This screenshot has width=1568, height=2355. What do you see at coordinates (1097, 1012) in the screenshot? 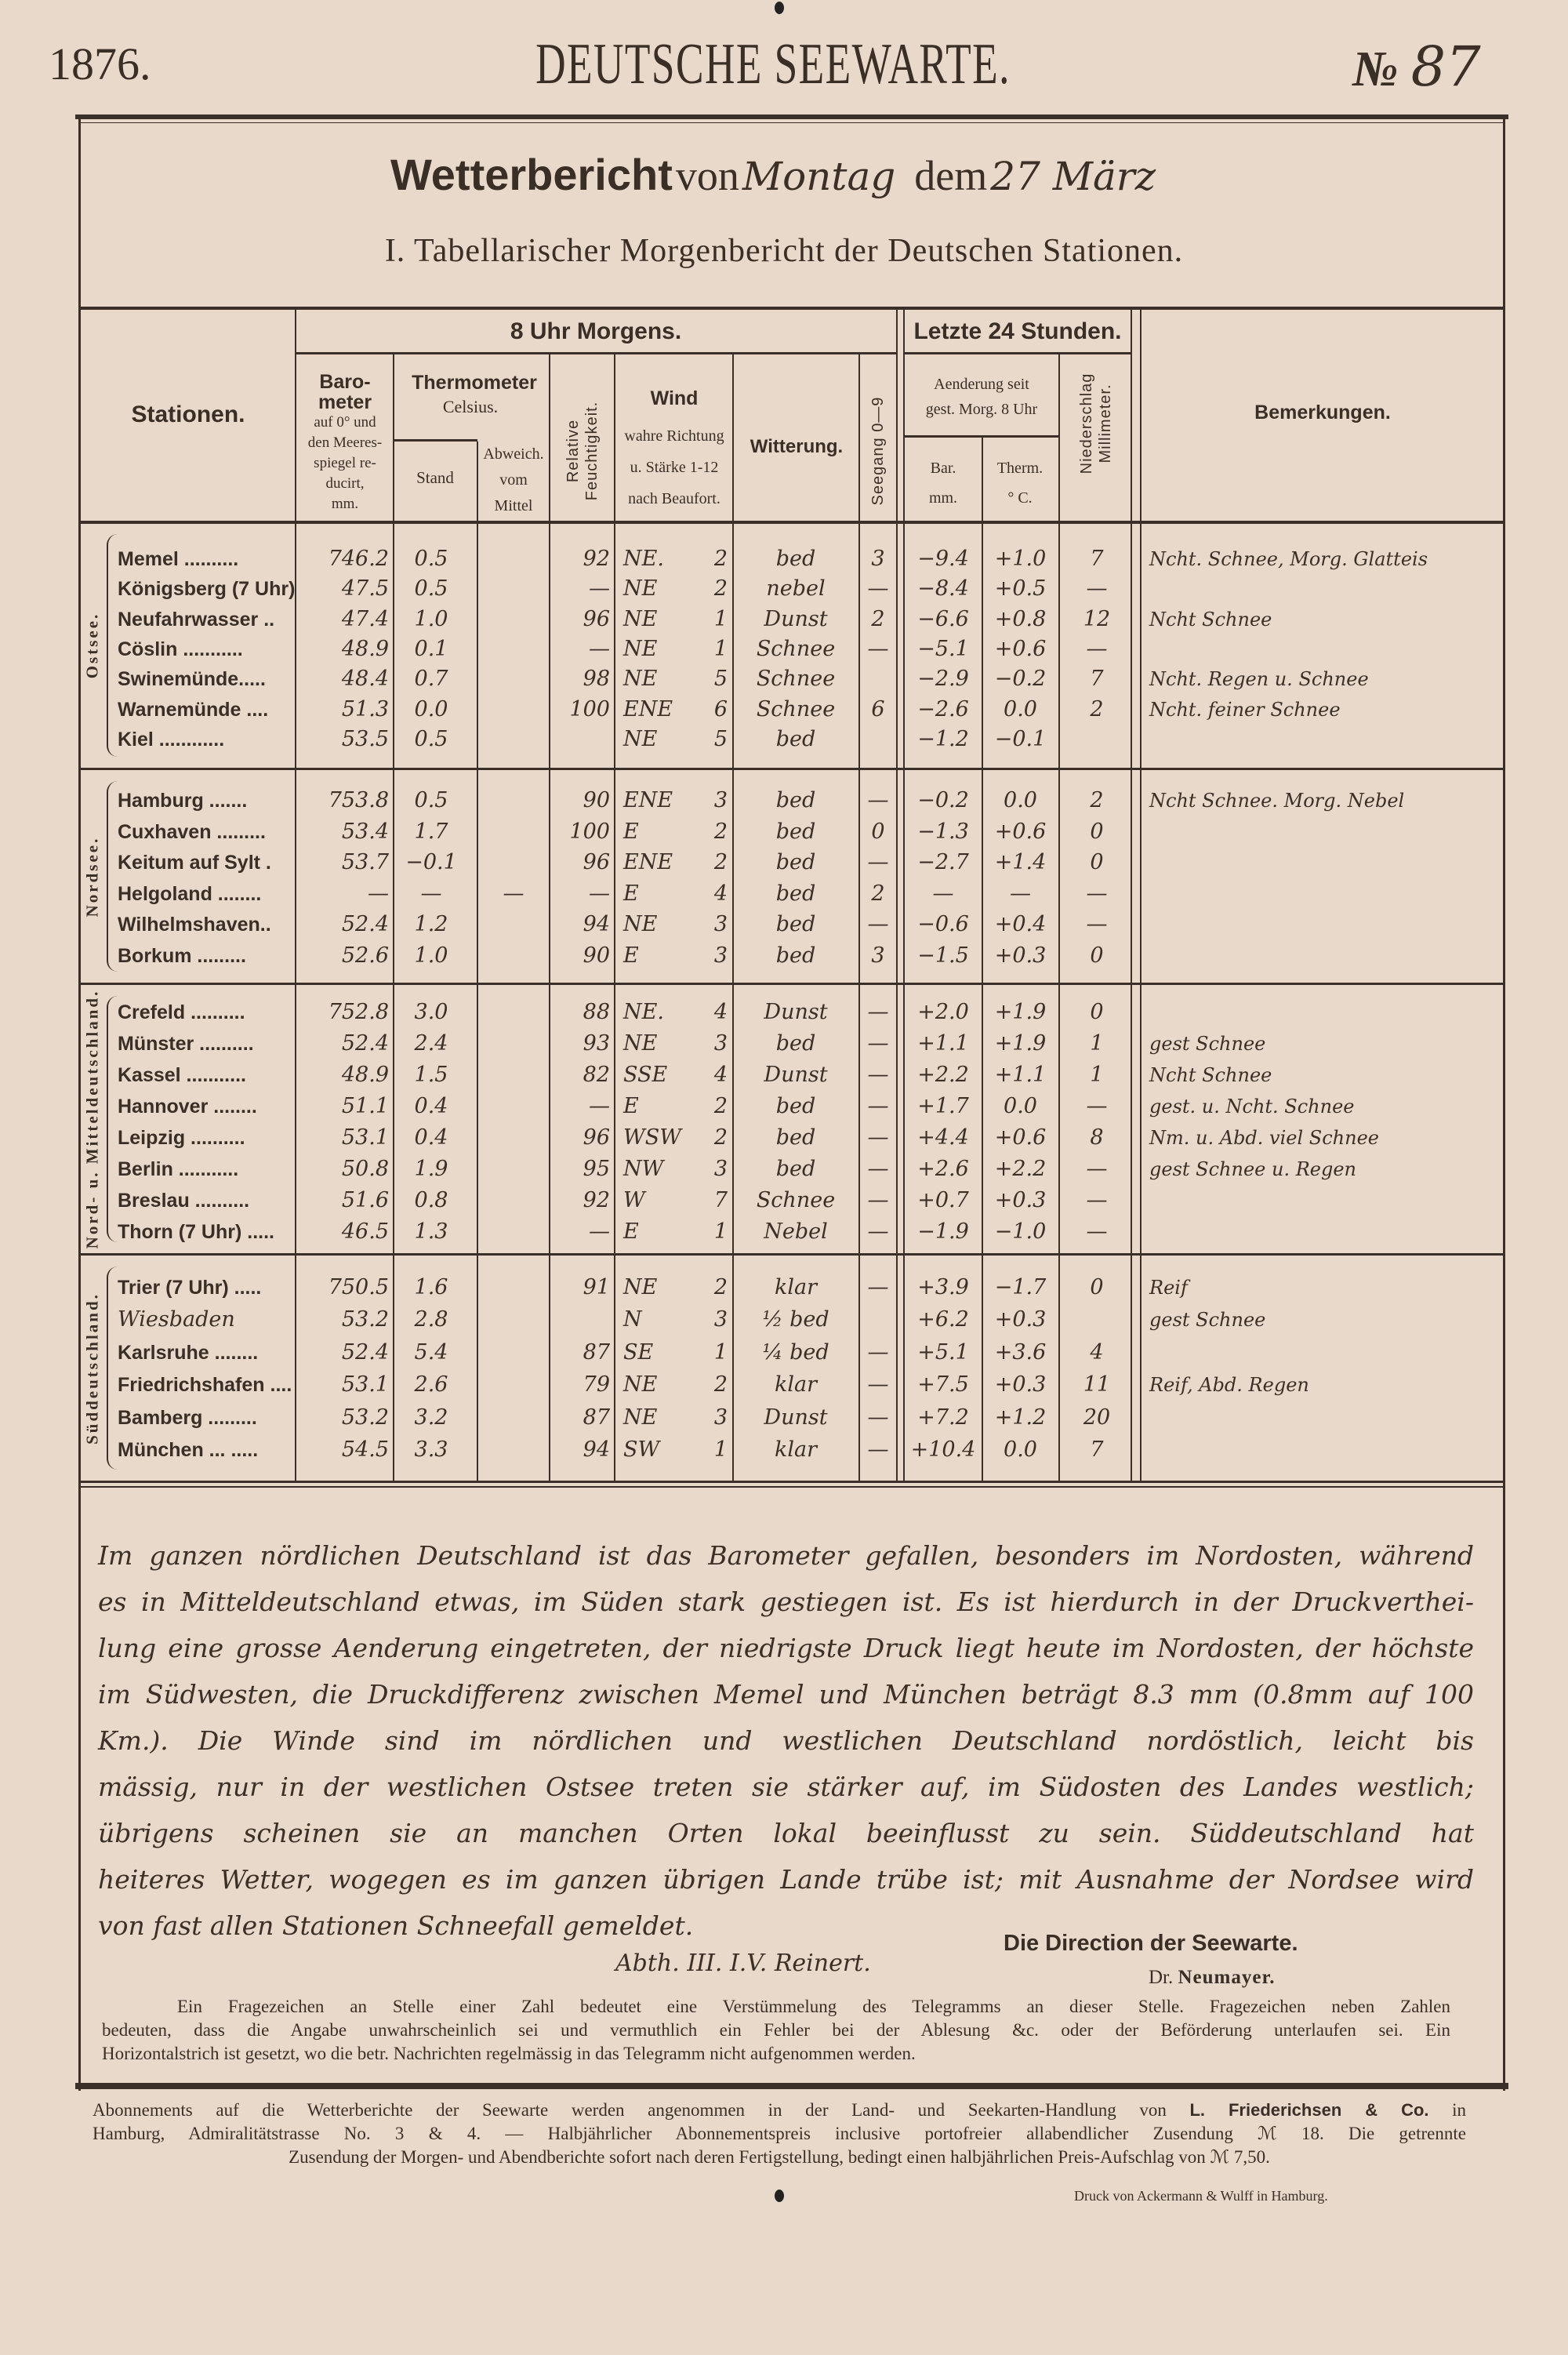
I see `cell-precip: 0` at bounding box center [1097, 1012].